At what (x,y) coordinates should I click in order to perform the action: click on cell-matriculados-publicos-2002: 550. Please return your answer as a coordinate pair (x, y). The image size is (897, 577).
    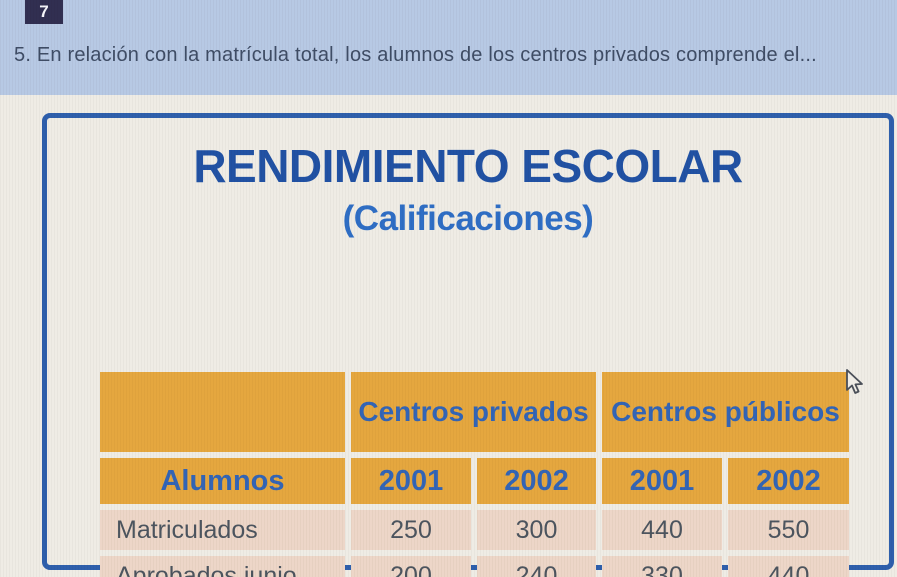
    Looking at the image, I should click on (788, 530).